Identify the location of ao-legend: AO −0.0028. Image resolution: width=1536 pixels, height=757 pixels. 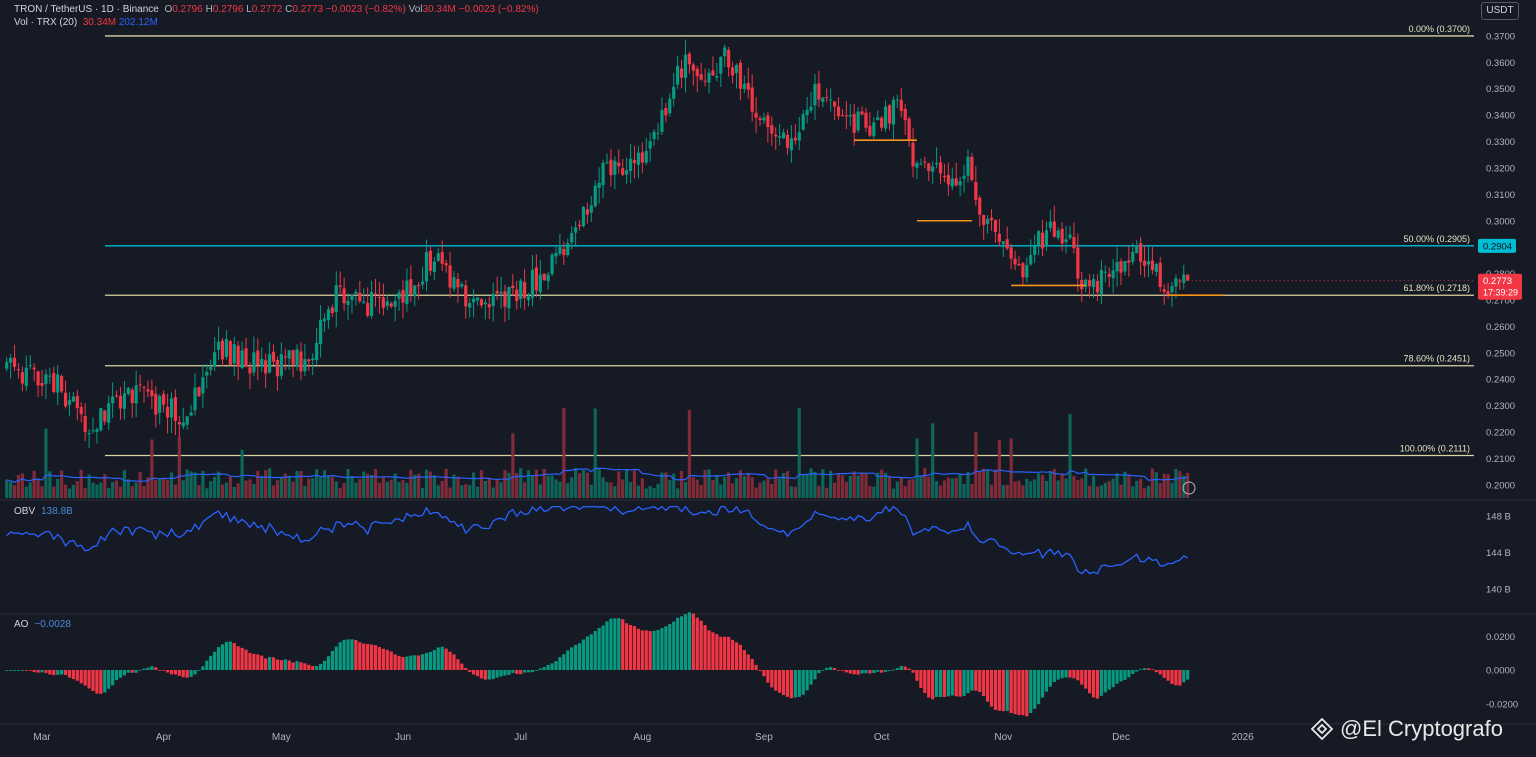
(42, 624).